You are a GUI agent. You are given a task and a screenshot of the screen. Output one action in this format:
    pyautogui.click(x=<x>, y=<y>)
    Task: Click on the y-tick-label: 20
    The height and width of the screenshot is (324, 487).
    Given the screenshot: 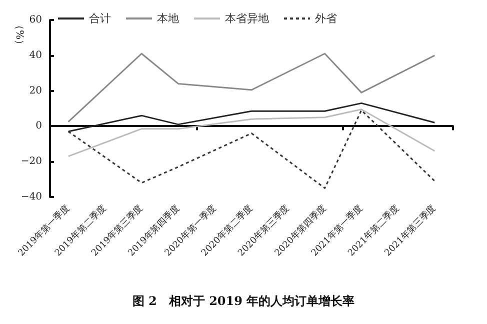 What is the action you would take?
    pyautogui.click(x=35, y=90)
    